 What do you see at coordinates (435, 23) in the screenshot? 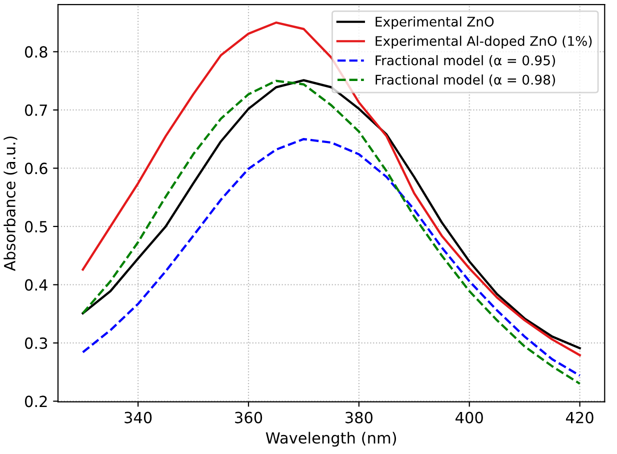
I see `legend-label: Experimental ZnO` at bounding box center [435, 23].